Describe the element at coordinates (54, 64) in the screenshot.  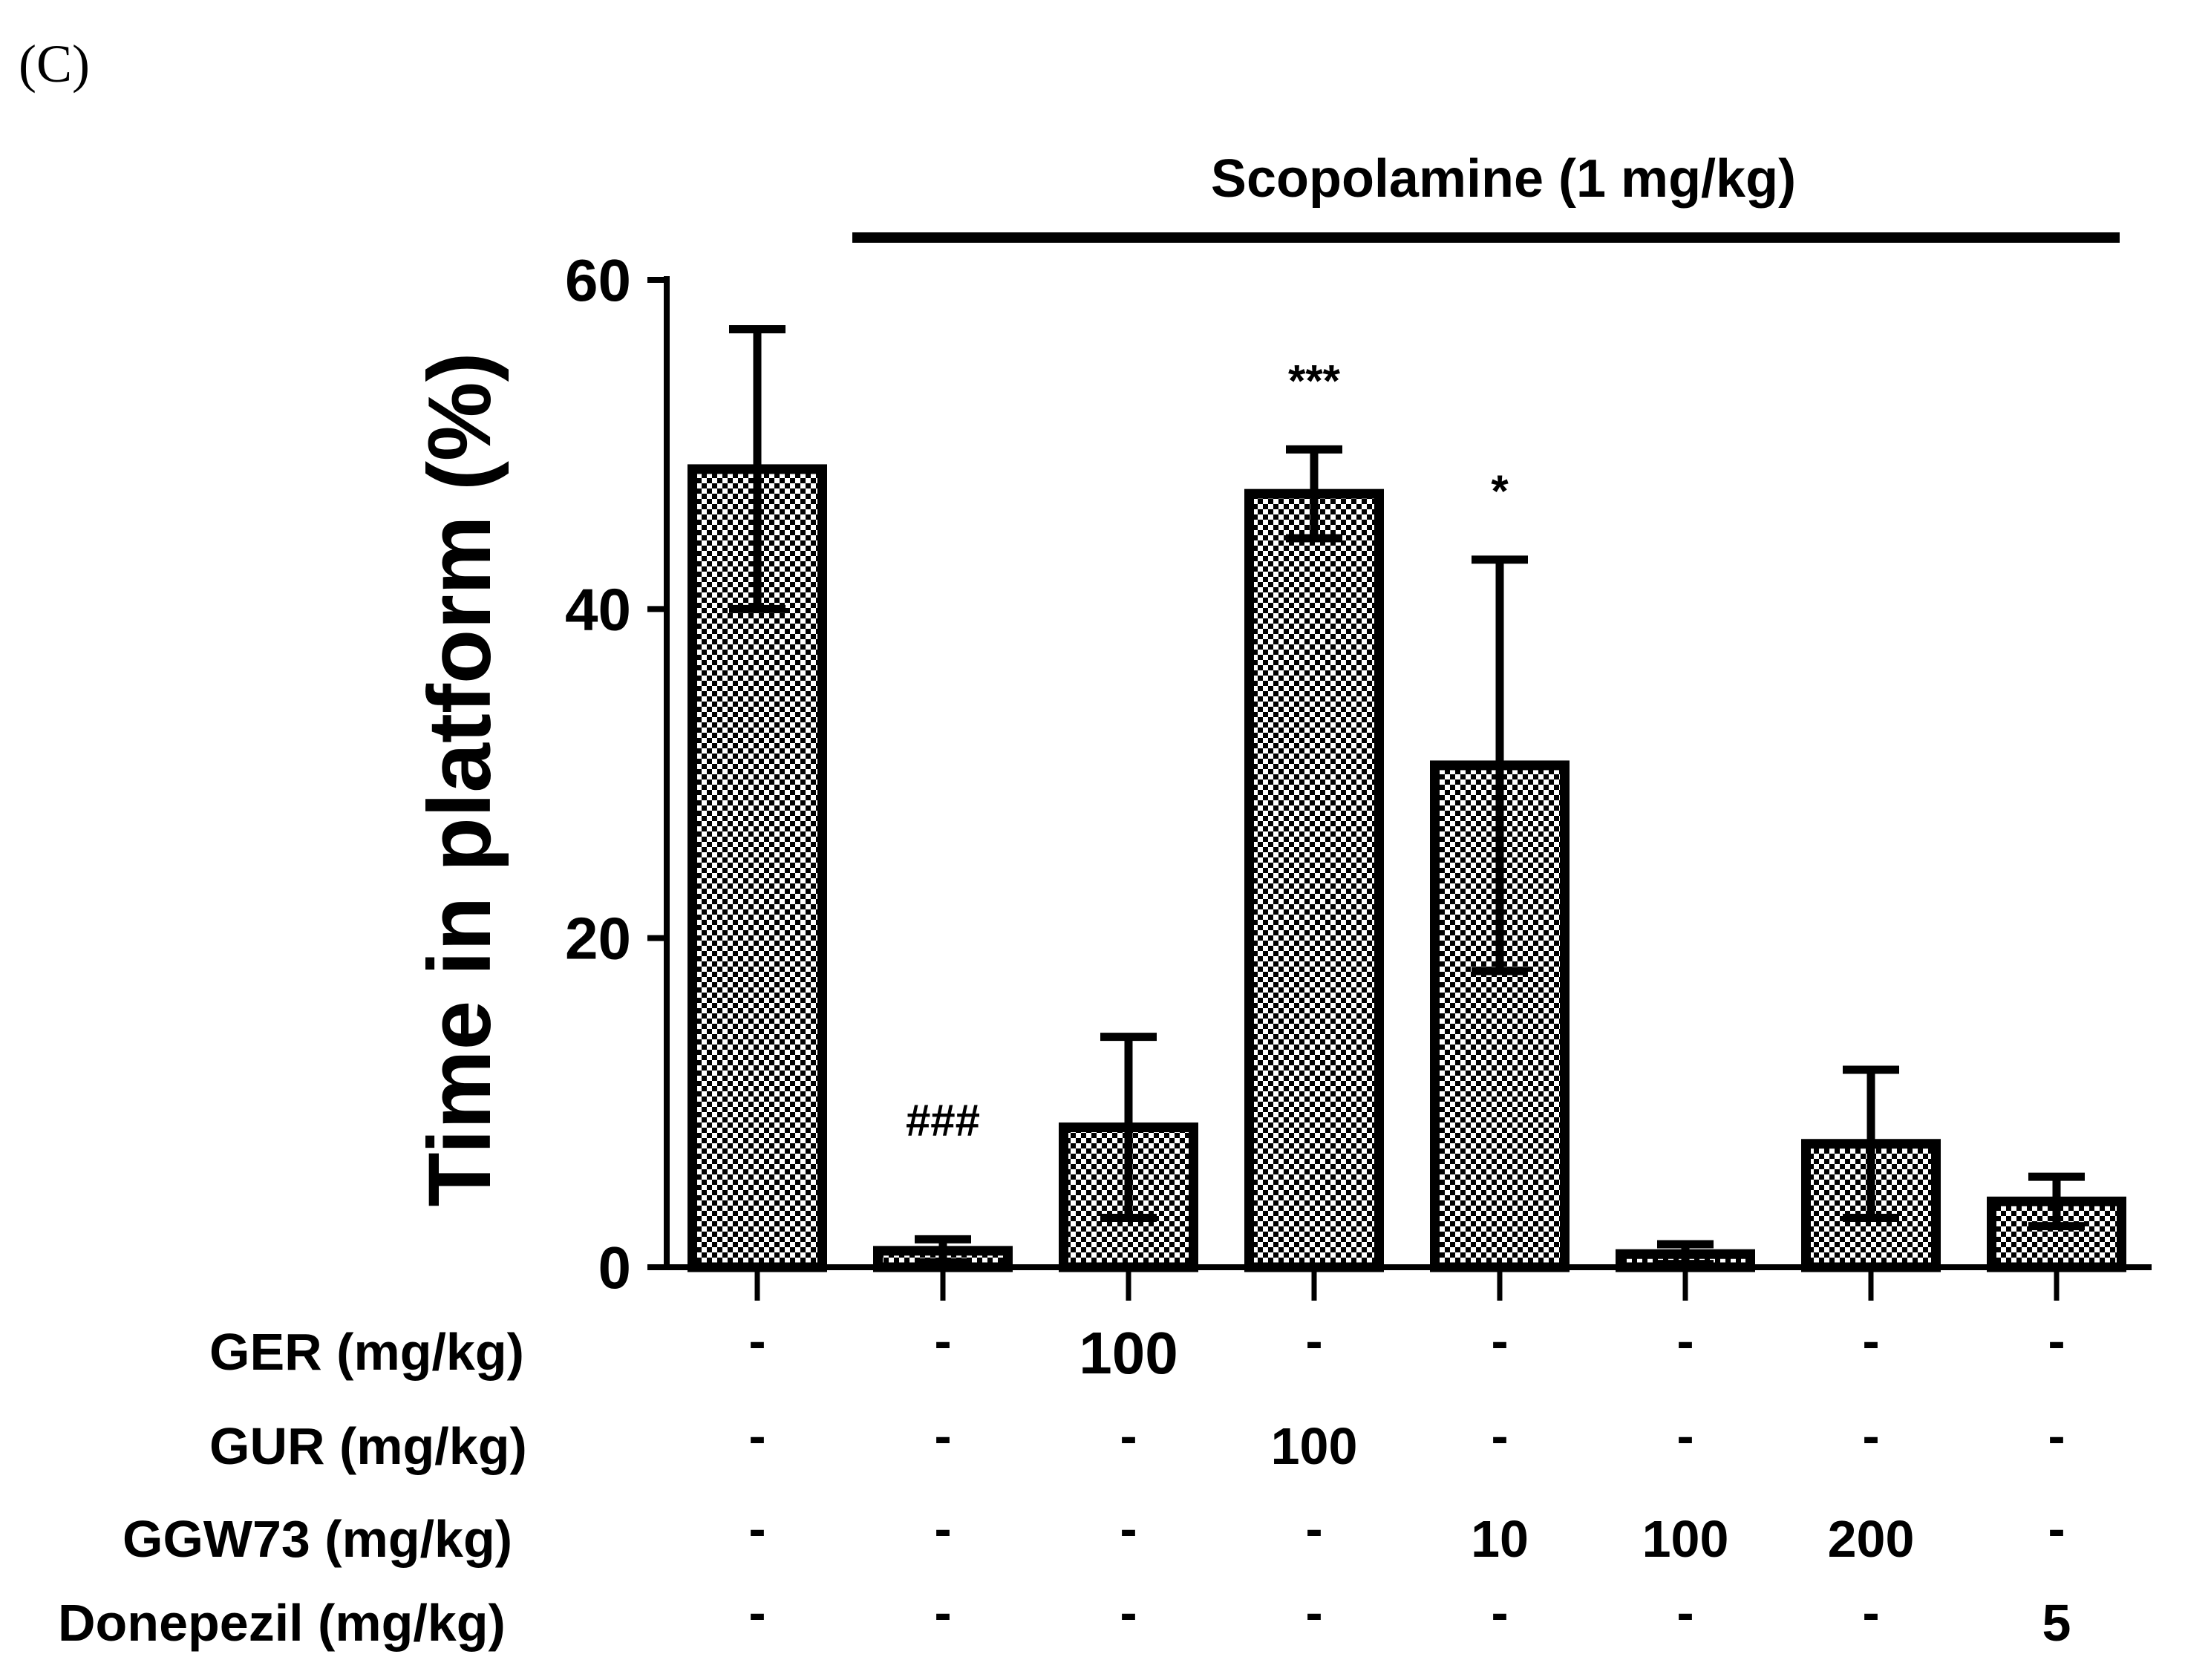
I see `panel-label: (C)` at that location.